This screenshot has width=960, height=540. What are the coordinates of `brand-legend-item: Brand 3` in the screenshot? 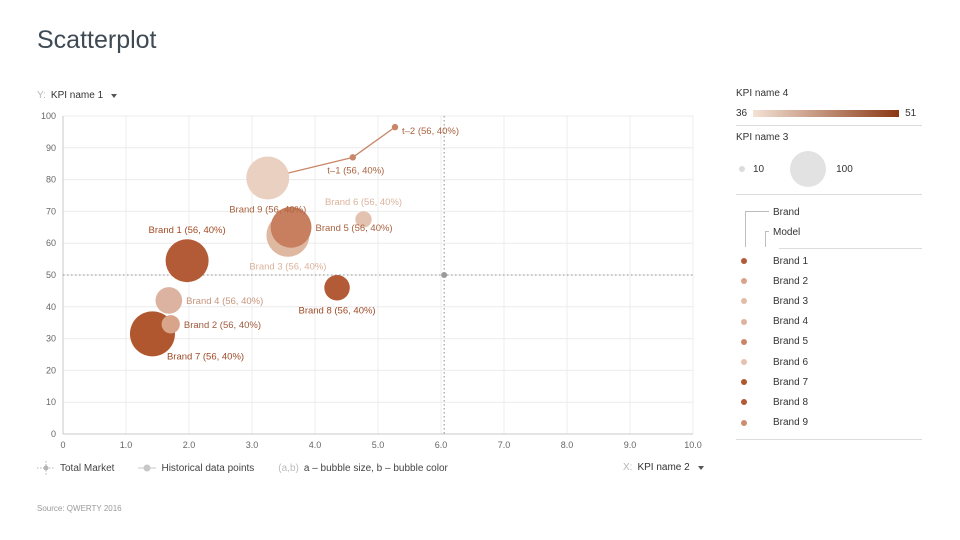 It's located at (829, 301).